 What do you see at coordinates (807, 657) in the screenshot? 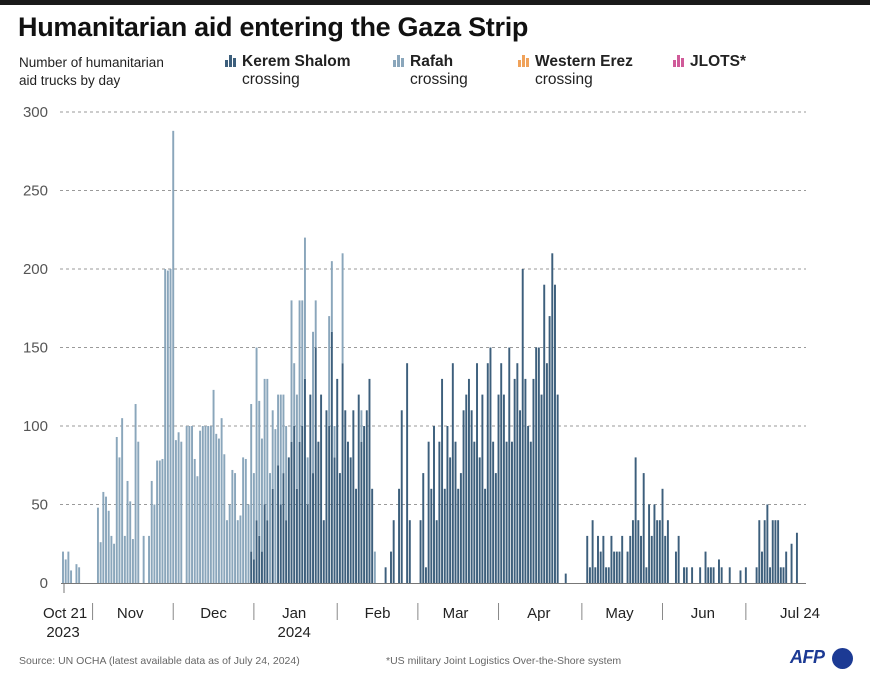
I see `afp-logo: AFP` at bounding box center [807, 657].